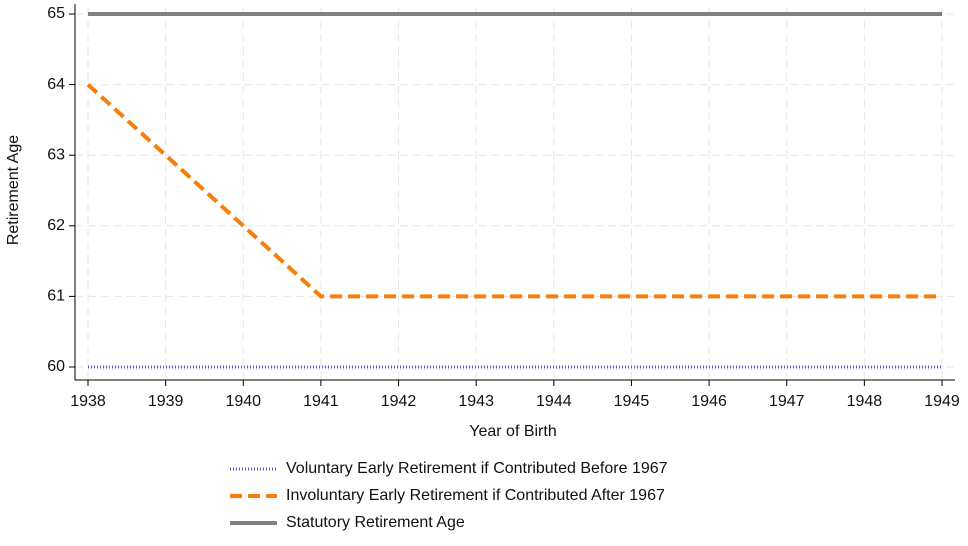 The image size is (968, 546). I want to click on y-tick-label: 62, so click(56, 225).